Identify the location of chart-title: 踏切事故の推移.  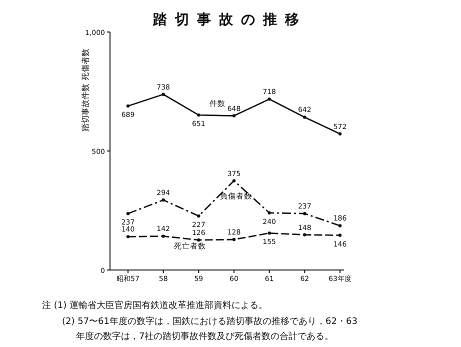
(229, 20).